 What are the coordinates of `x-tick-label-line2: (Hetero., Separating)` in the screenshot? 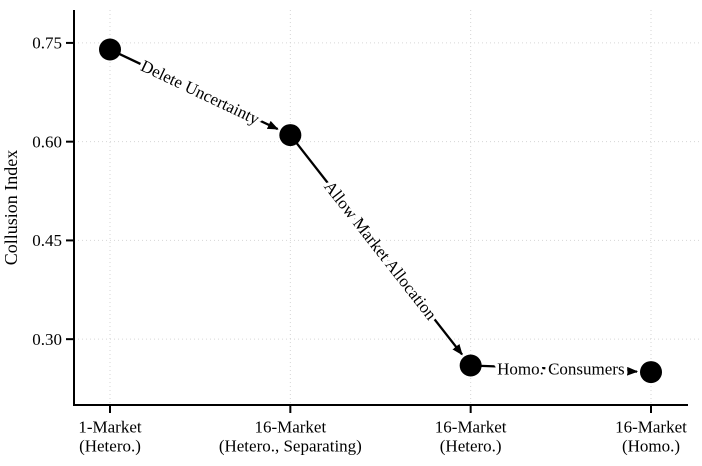 It's located at (290, 446).